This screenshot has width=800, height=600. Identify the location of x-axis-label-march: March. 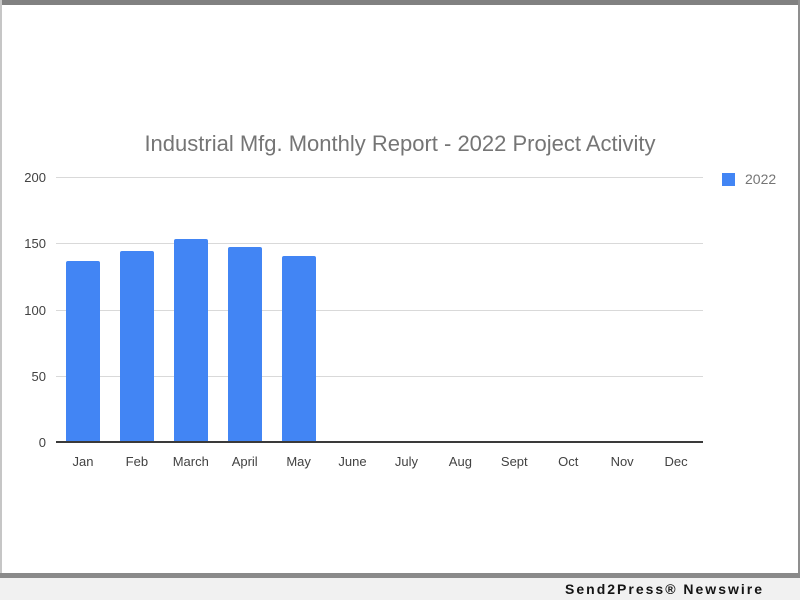
(190, 461).